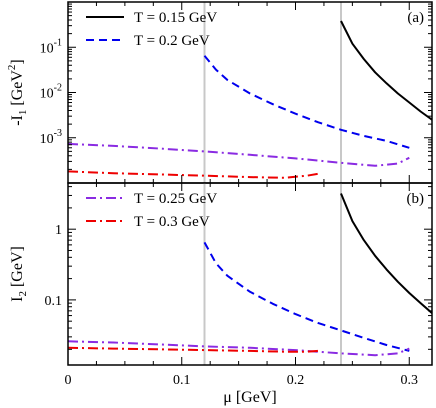  What do you see at coordinates (51, 46) in the screenshot?
I see `y-tick-label: 10⁻¹` at bounding box center [51, 46].